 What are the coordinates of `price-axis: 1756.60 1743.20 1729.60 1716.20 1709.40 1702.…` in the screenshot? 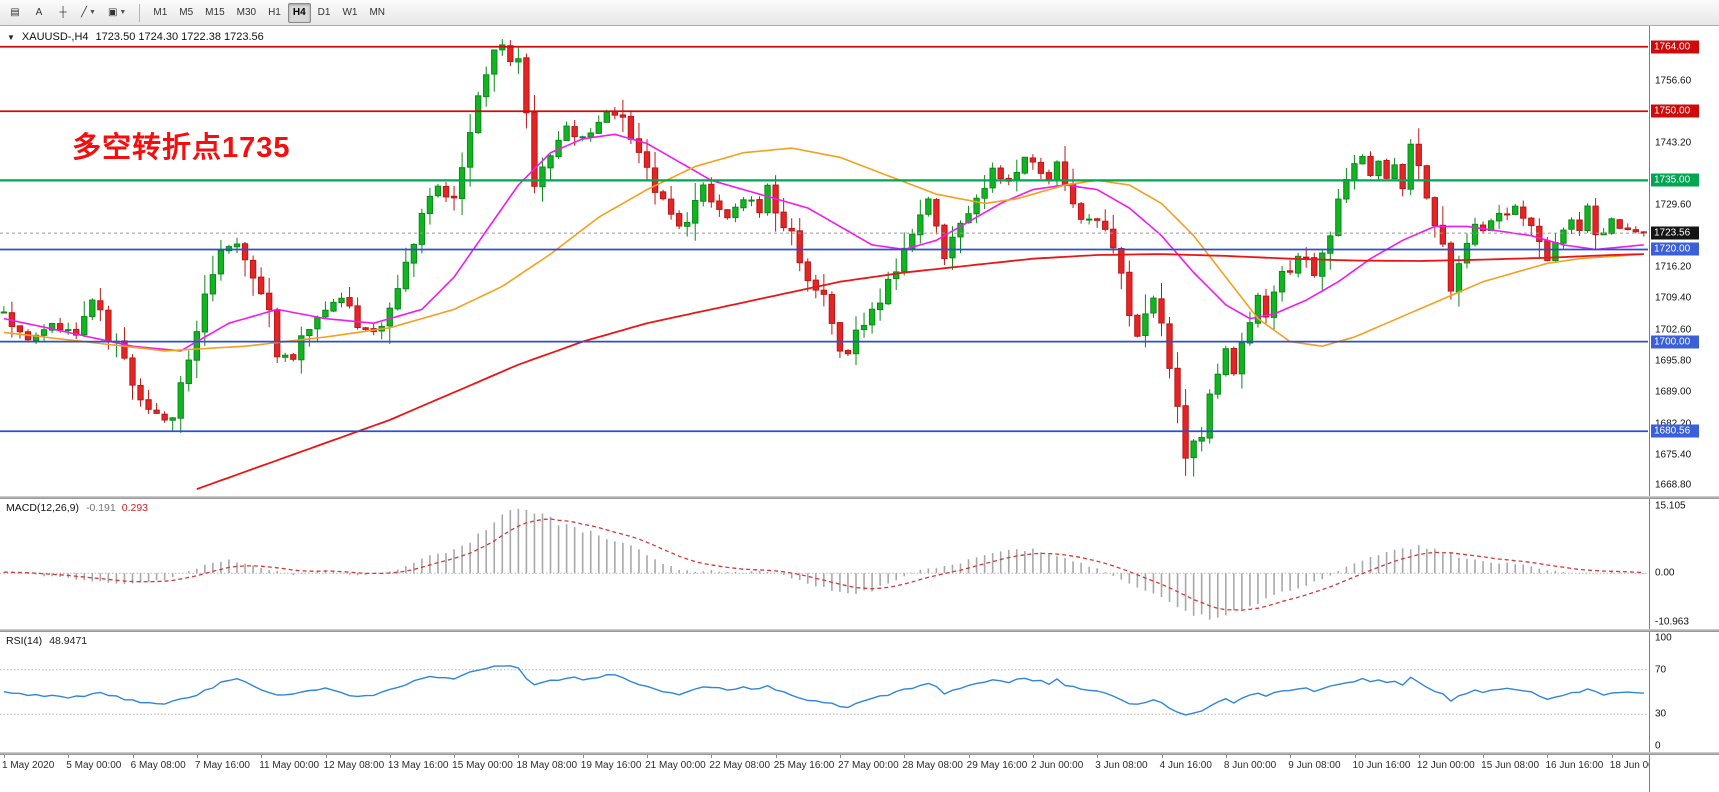 It's located at (1684, 261).